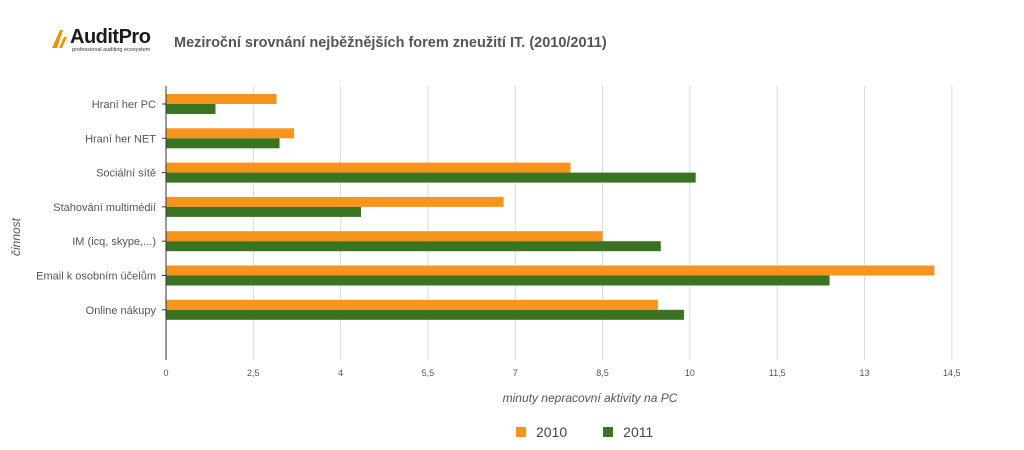  Describe the element at coordinates (126, 174) in the screenshot. I see `category-label: Sociální sítě` at that location.